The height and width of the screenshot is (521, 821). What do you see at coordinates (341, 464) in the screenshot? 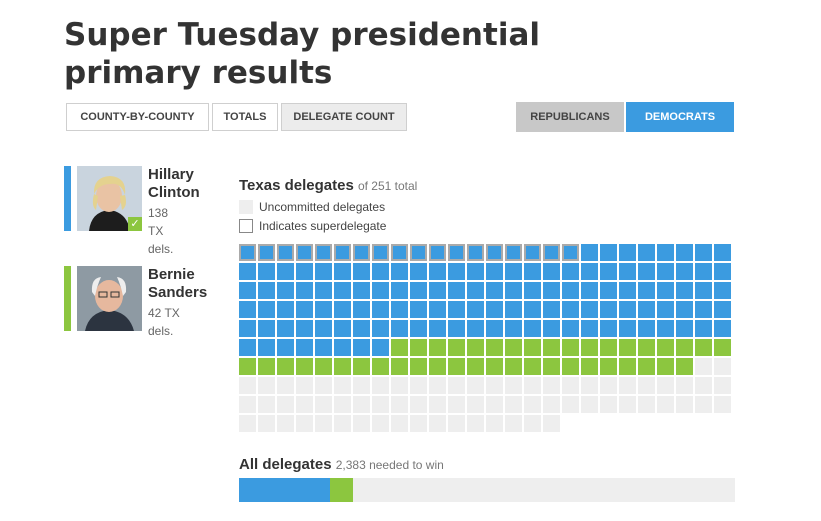
I see `all-delegates-heading: All delegates 2,383 needed to win` at bounding box center [341, 464].